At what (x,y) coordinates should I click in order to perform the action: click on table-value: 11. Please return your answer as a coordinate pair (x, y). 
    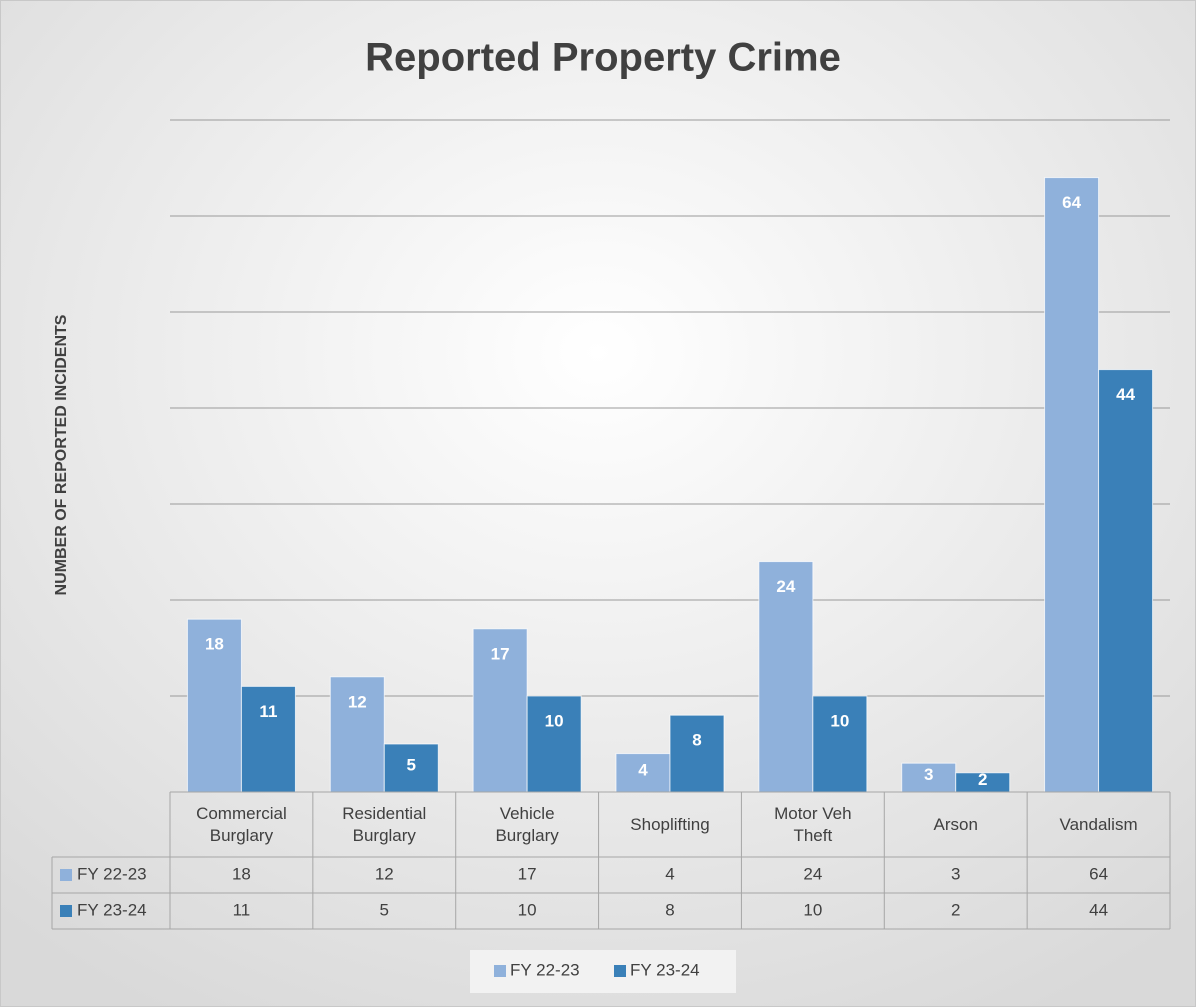
    Looking at the image, I should click on (242, 909).